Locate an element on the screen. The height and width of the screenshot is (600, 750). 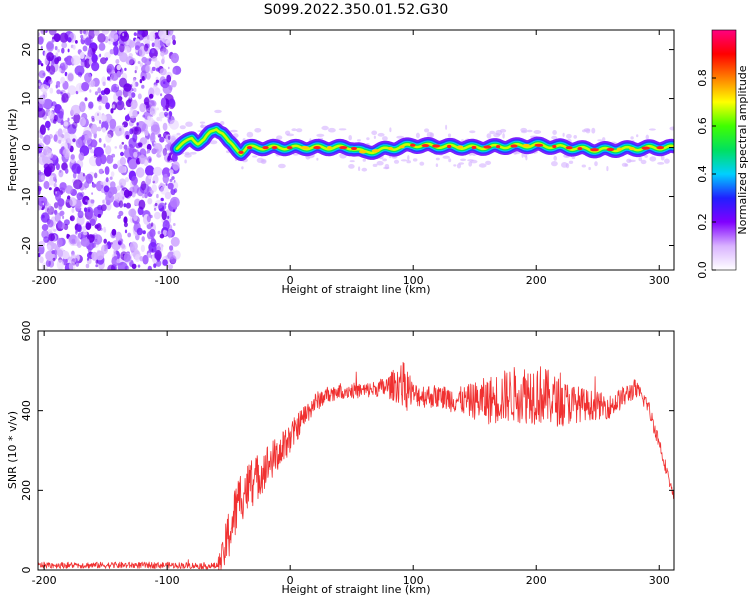
spectrogram-xtick-label: -100 is located at coordinates (167, 280).